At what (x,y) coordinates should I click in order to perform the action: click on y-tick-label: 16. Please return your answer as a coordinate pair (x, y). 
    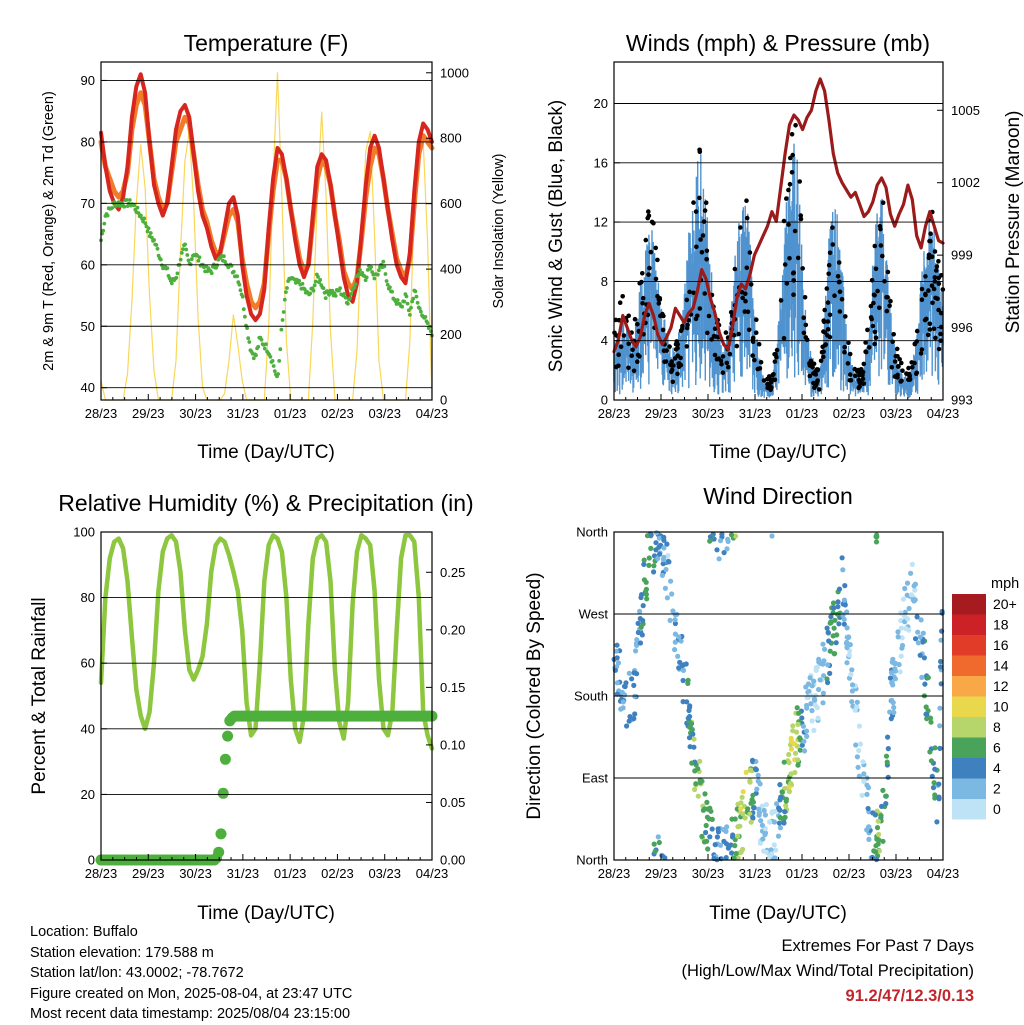
    Looking at the image, I should click on (601, 162).